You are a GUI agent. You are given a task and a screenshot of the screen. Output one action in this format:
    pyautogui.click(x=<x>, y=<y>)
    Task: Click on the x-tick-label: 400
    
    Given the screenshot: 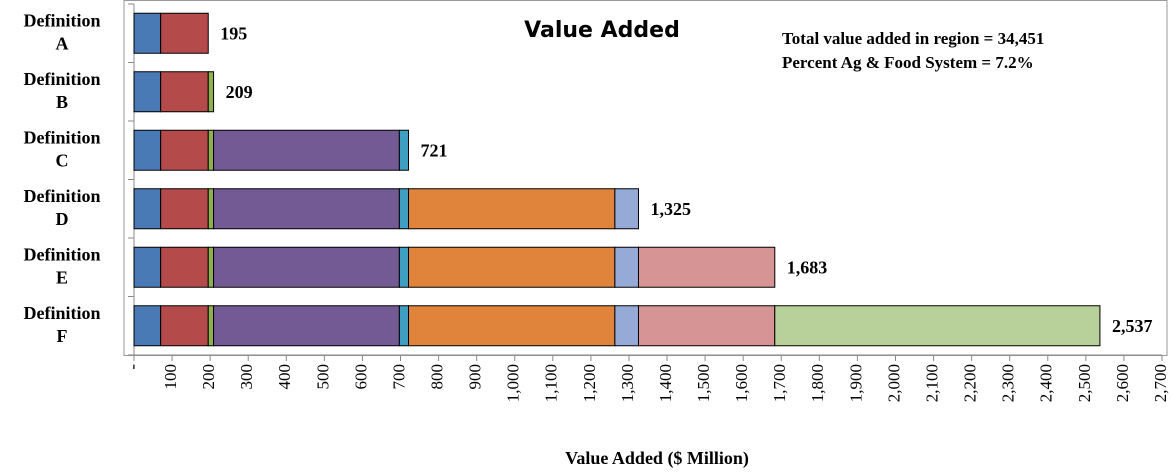 What is the action you would take?
    pyautogui.click(x=284, y=377)
    